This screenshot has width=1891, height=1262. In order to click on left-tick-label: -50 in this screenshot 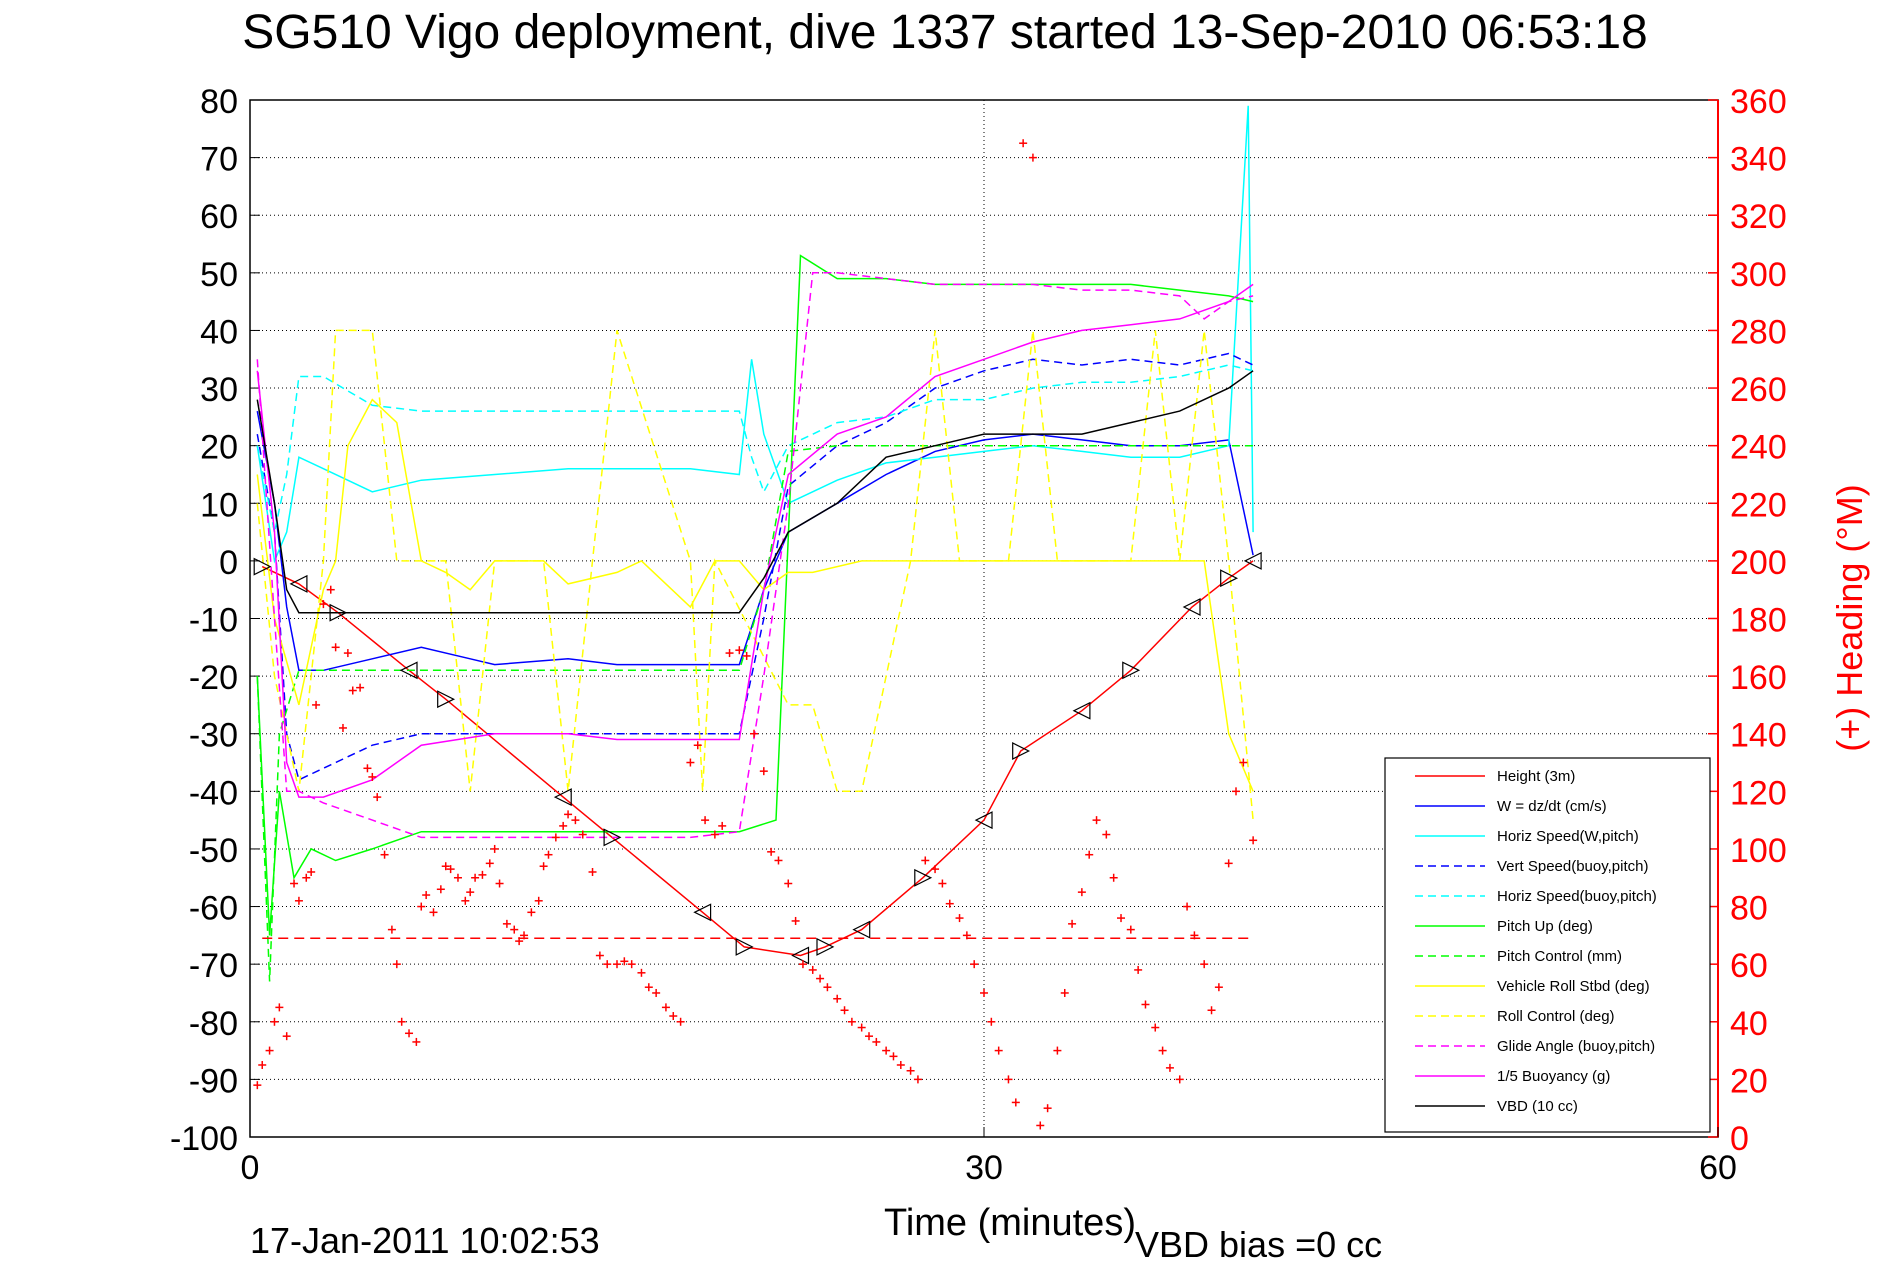, I will do `click(213, 851)`.